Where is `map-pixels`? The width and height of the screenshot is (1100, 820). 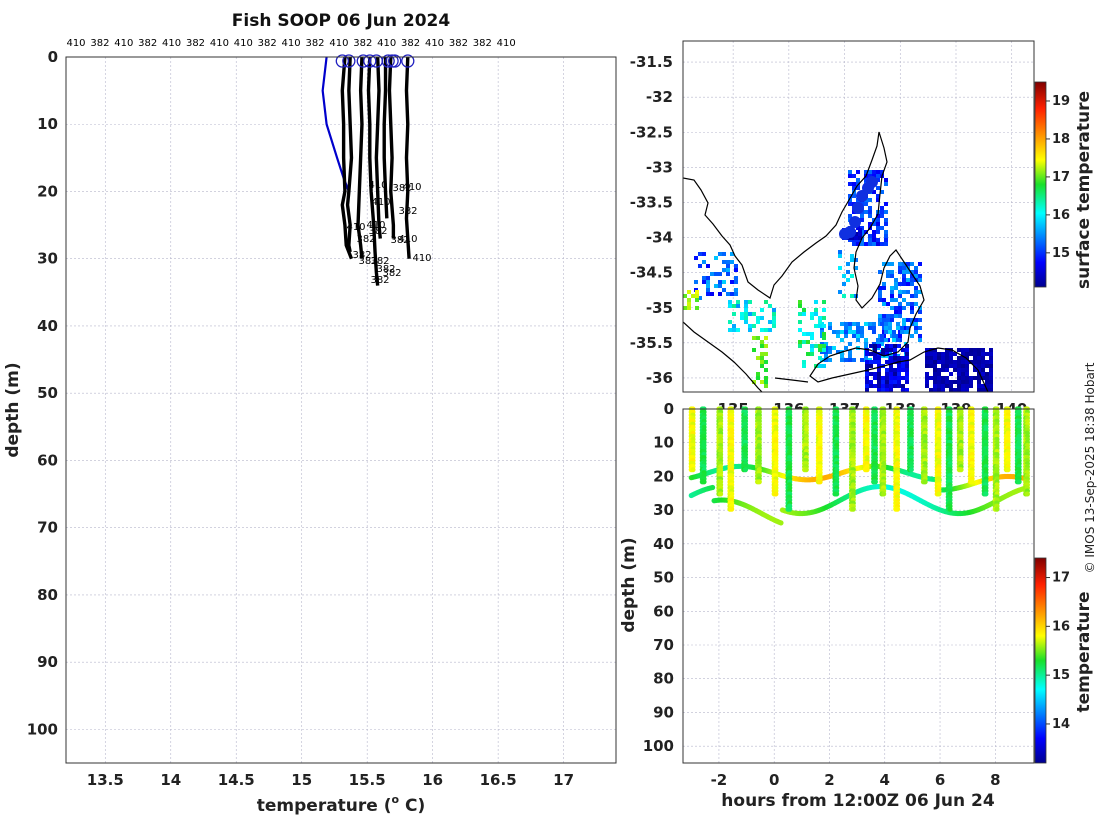
map-pixels is located at coordinates (838, 281).